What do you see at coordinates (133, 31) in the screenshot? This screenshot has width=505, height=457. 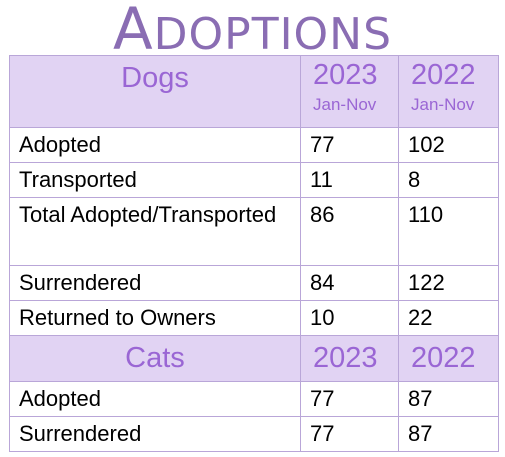 I see `title-first-letter: A` at bounding box center [133, 31].